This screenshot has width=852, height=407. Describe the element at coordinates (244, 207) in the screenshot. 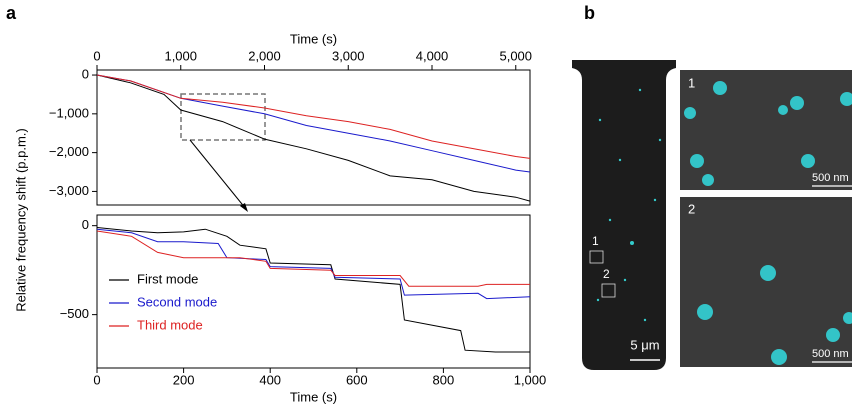

I see `arrow-head` at that location.